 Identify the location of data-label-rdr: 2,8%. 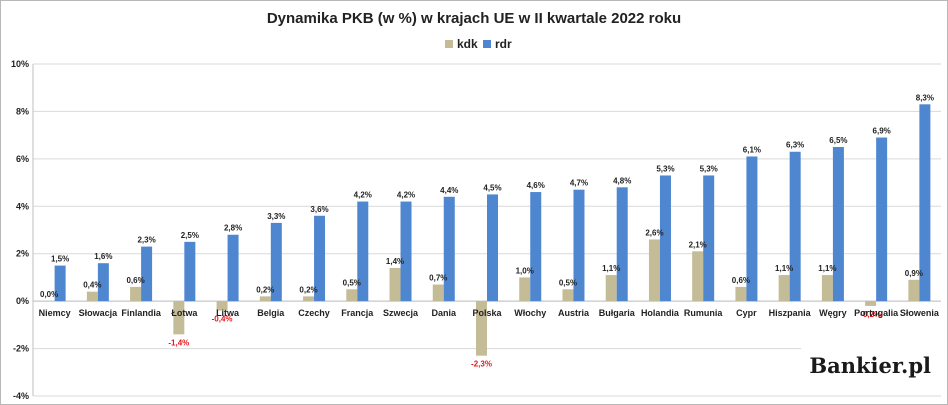
(233, 228).